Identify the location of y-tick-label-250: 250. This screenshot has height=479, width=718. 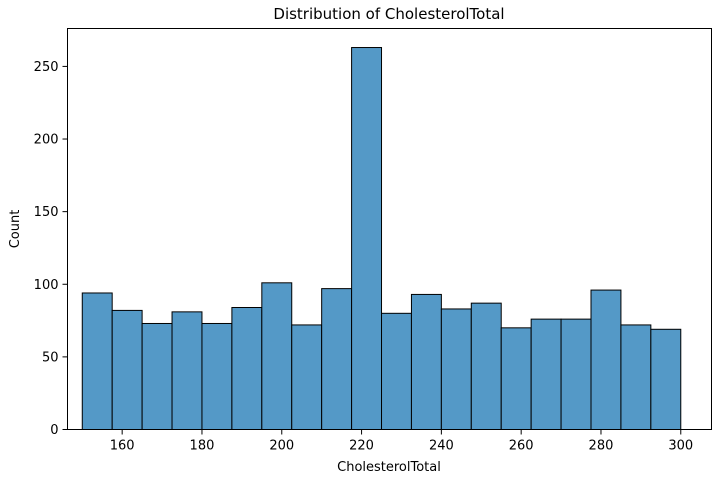
(46, 67).